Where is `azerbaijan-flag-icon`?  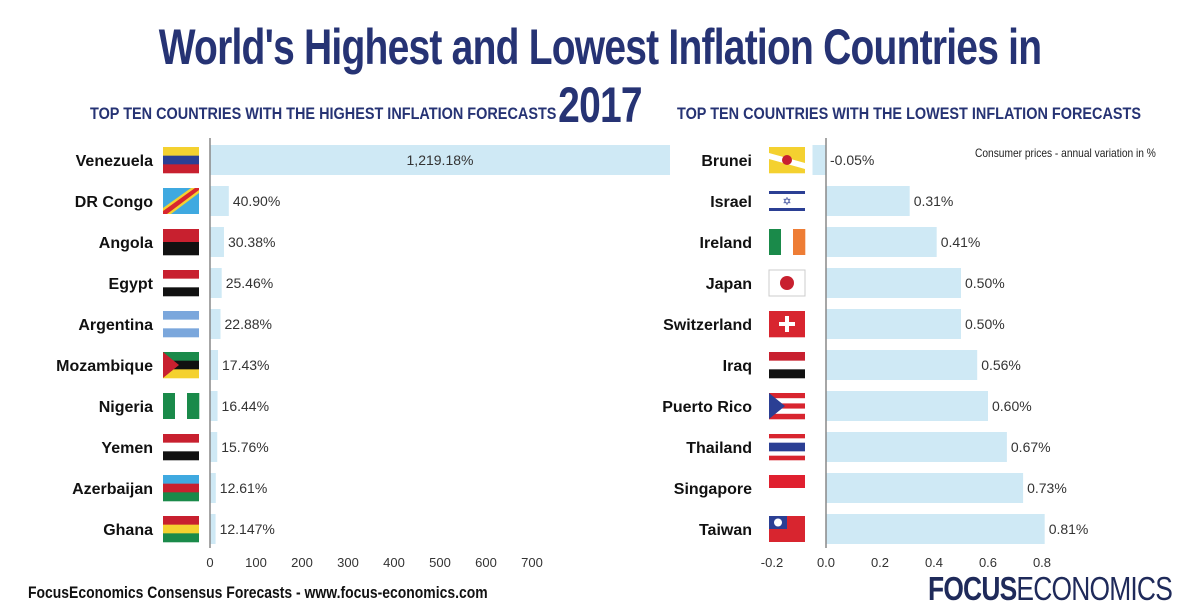
azerbaijan-flag-icon is located at coordinates (181, 488).